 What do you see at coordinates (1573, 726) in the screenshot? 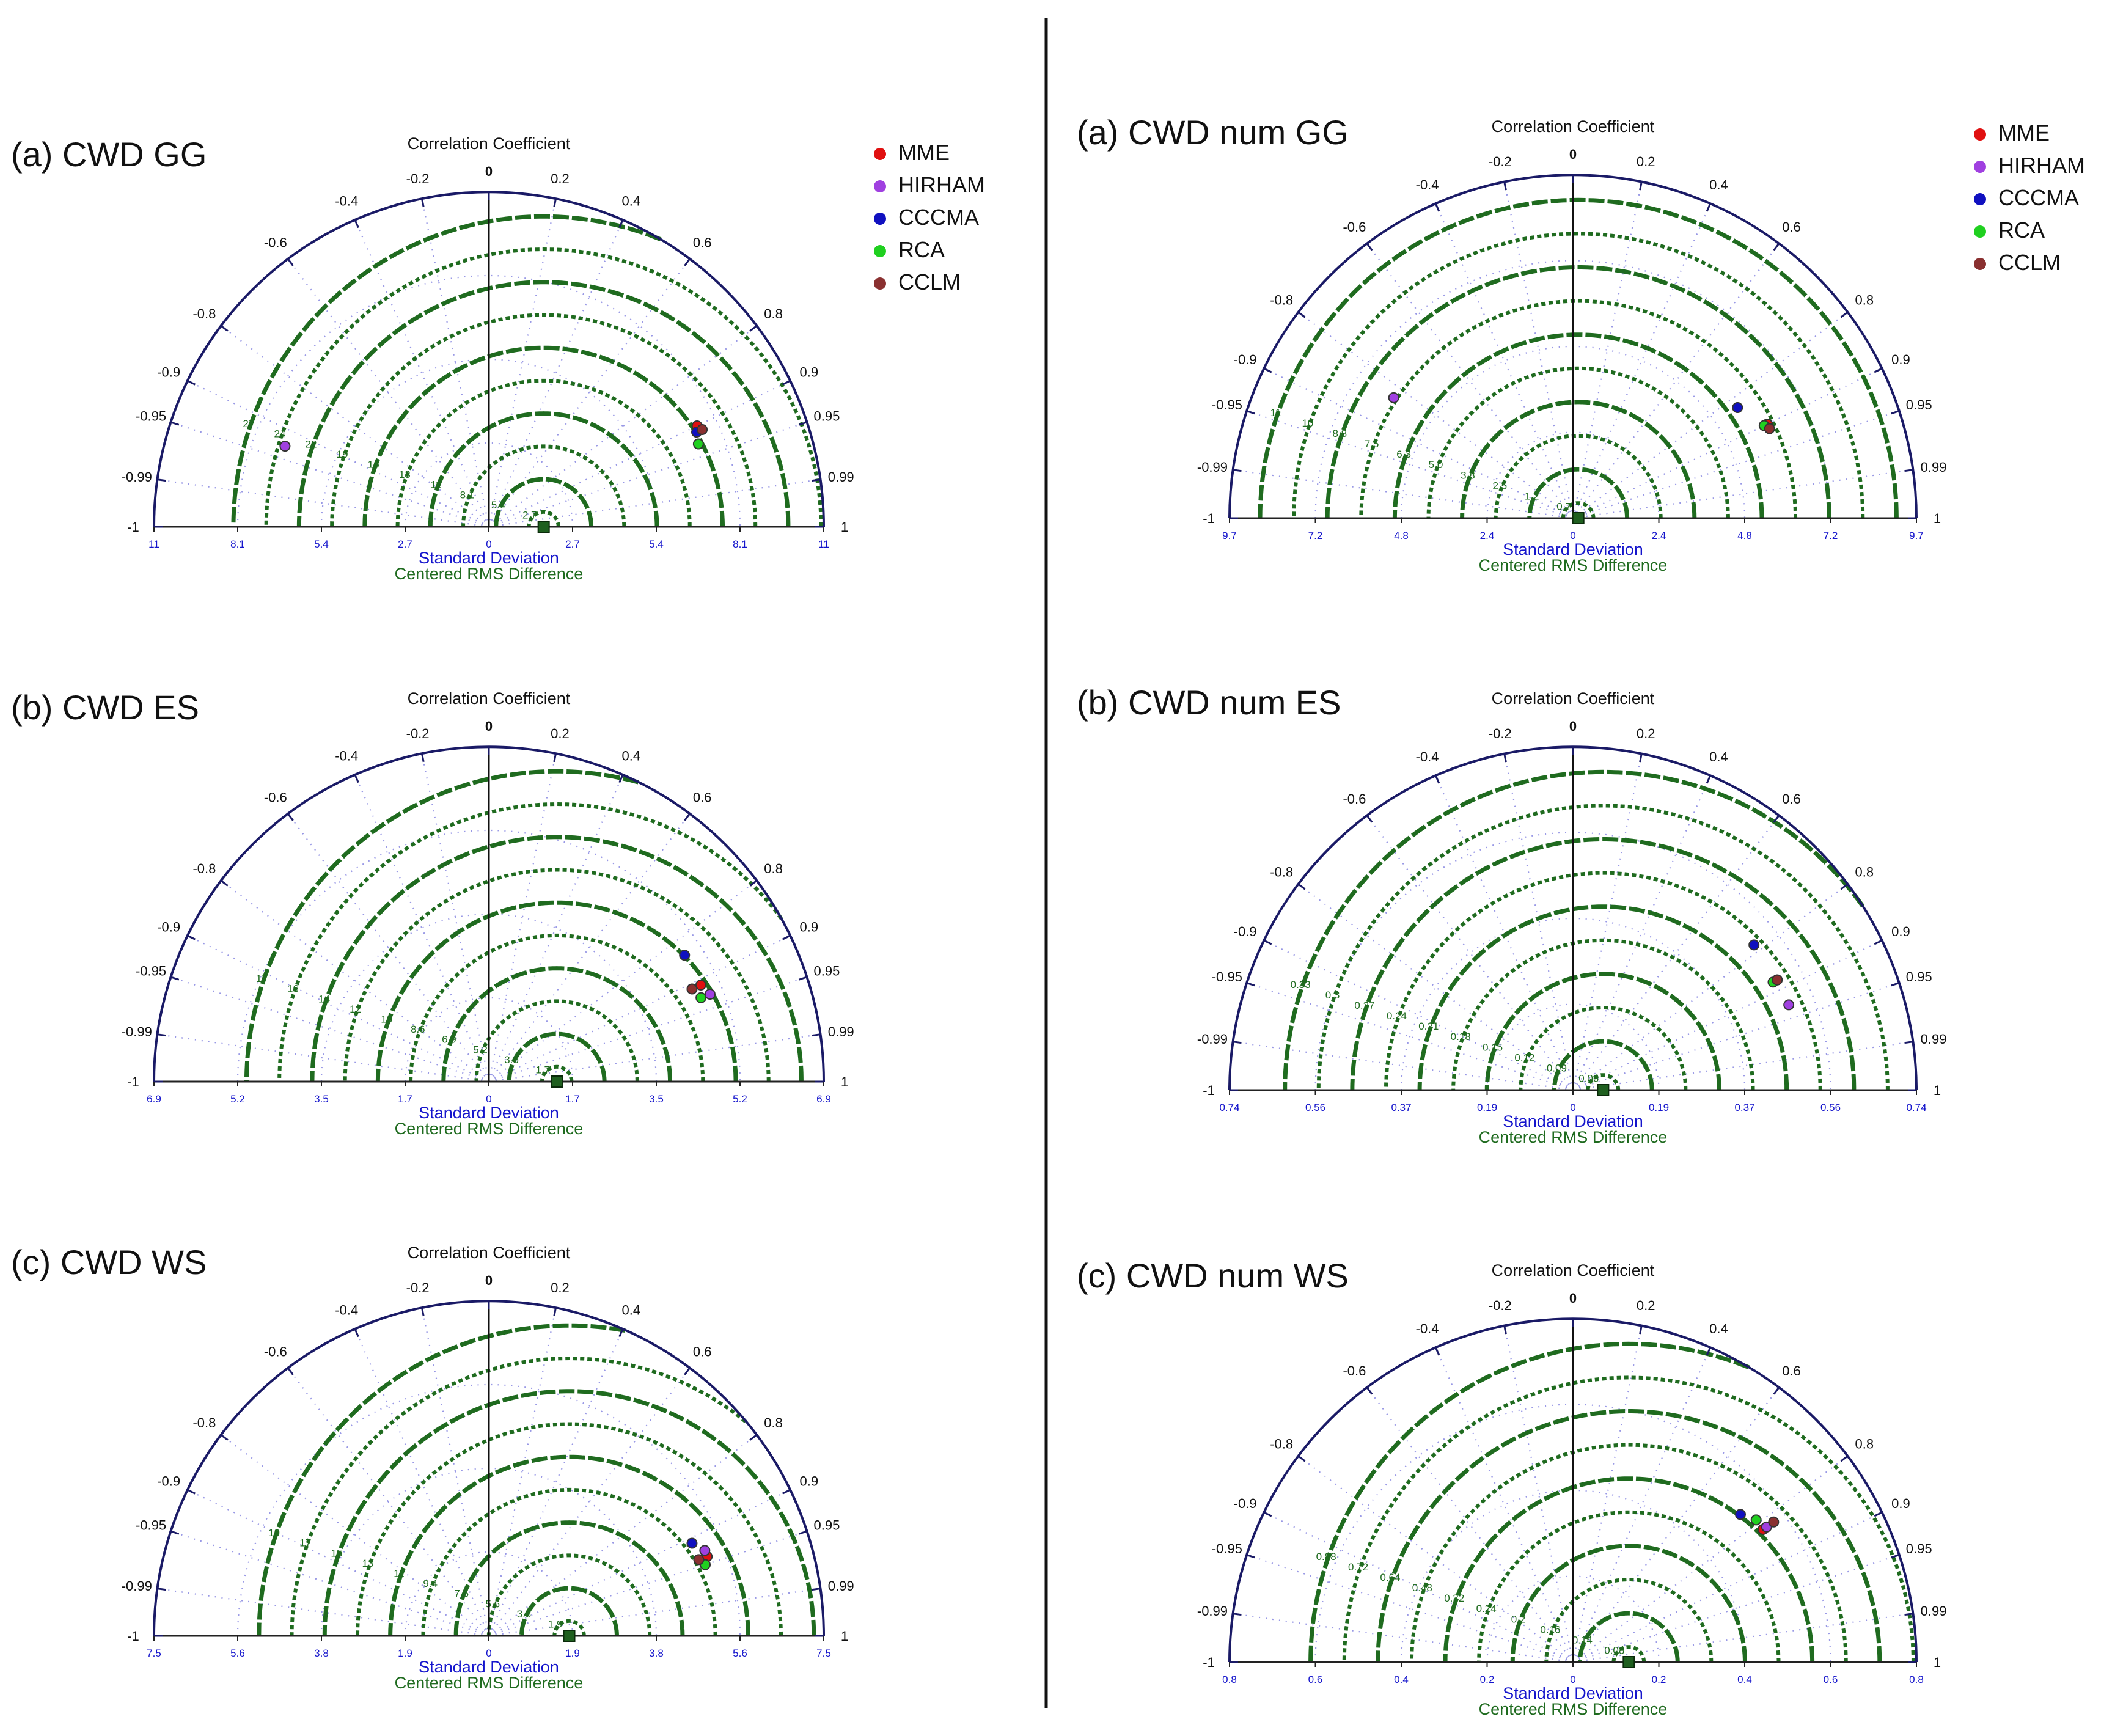
I see `correlation-tick-label: 0` at bounding box center [1573, 726].